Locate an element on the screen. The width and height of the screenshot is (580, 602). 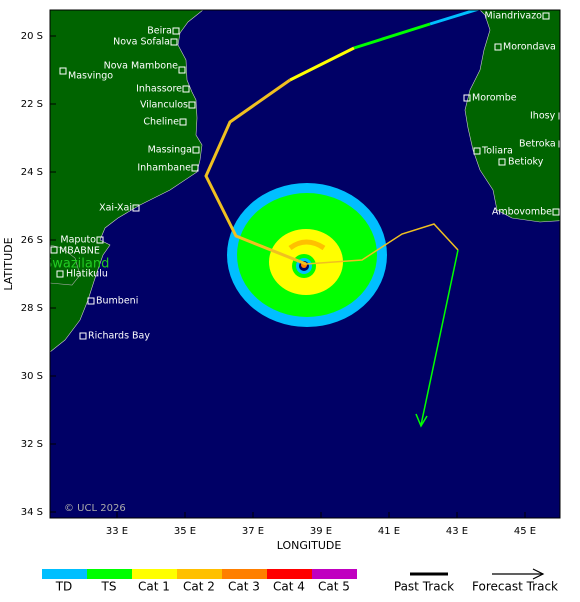
x-axis-title: LONGITUDE is located at coordinates (309, 545).